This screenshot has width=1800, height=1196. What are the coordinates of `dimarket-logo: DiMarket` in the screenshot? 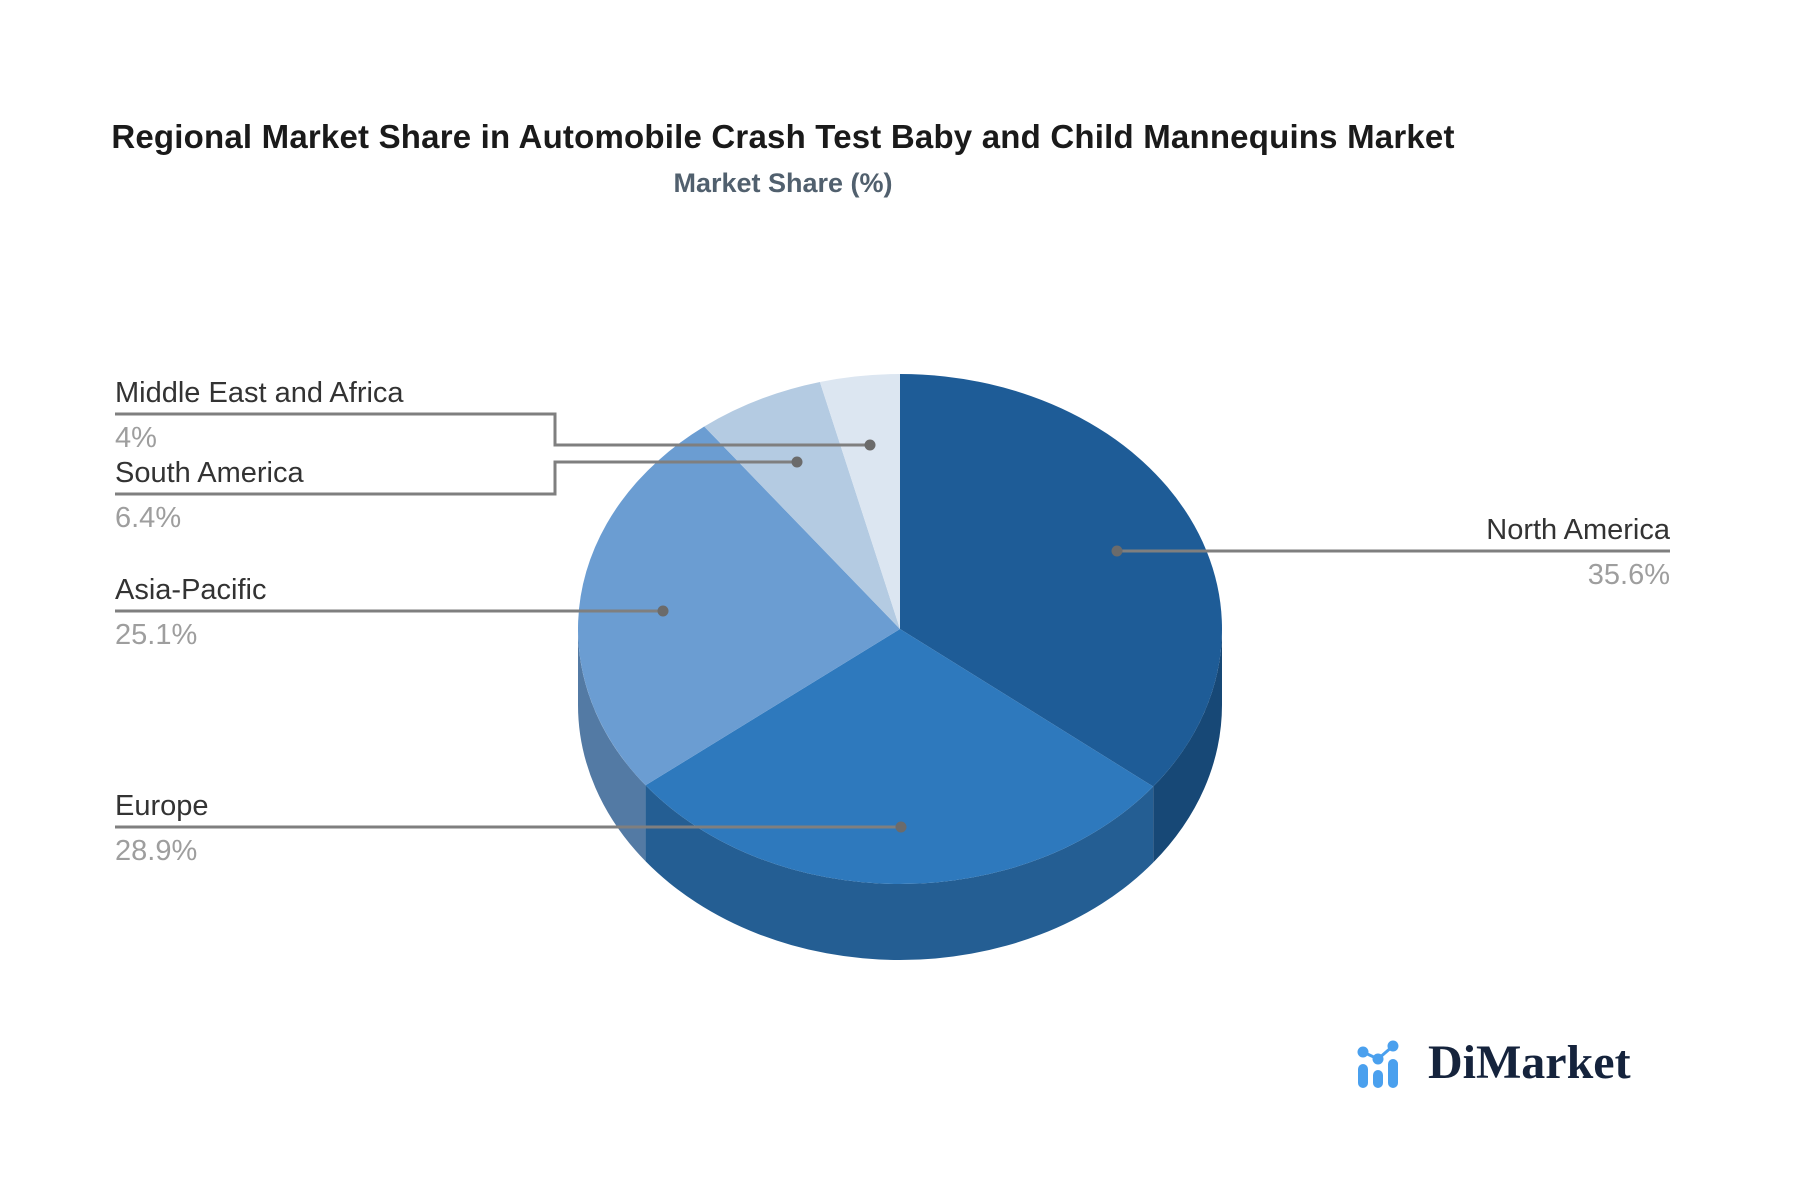 It's located at (1491, 1061).